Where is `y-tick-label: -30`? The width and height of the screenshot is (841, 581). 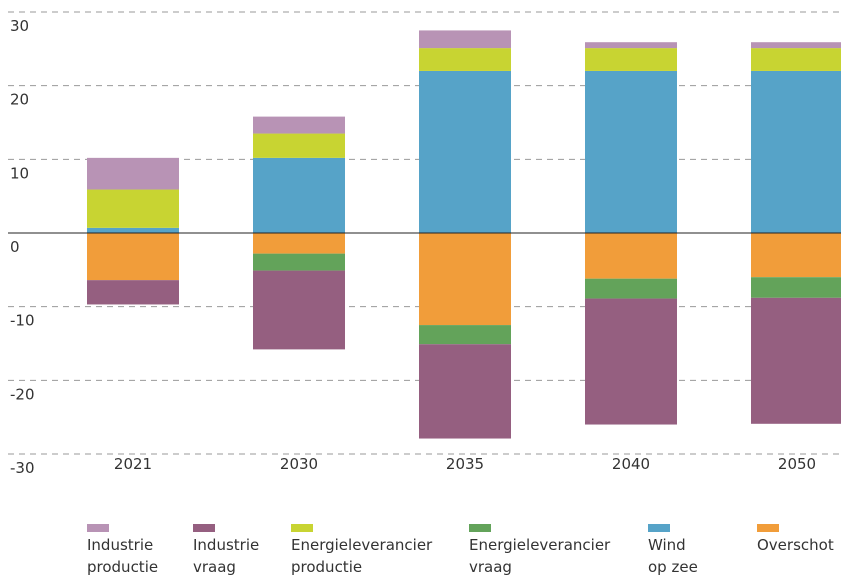 y-tick-label: -30 is located at coordinates (22, 468).